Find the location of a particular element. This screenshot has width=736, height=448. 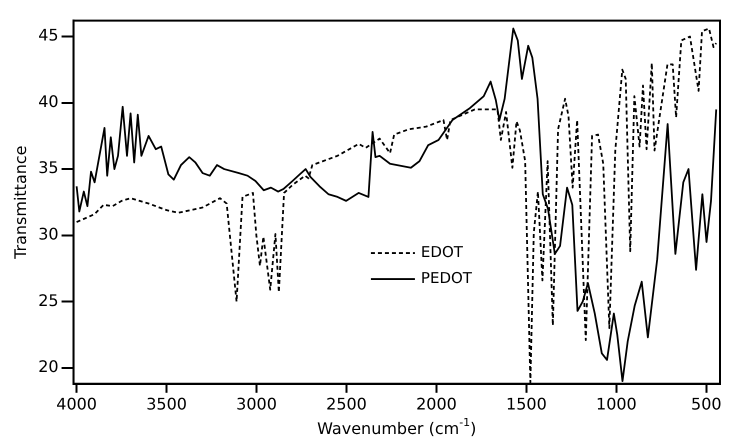

x-tick-label: 500 is located at coordinates (706, 404).